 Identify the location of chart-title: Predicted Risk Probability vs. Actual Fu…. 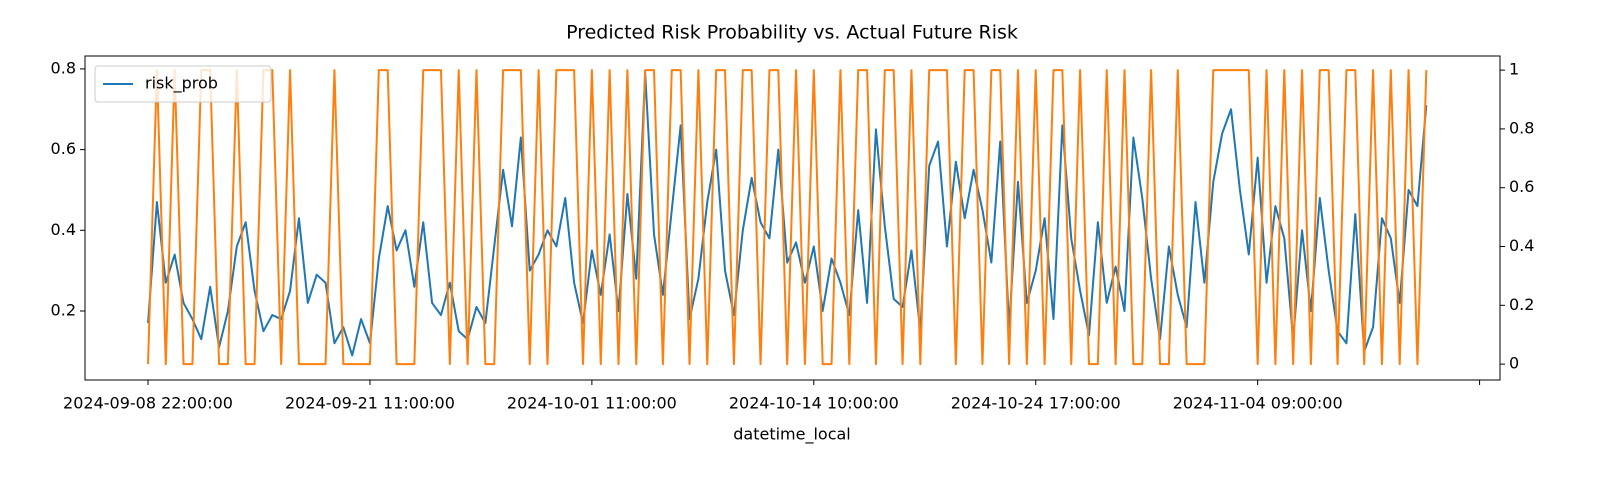
(792, 33).